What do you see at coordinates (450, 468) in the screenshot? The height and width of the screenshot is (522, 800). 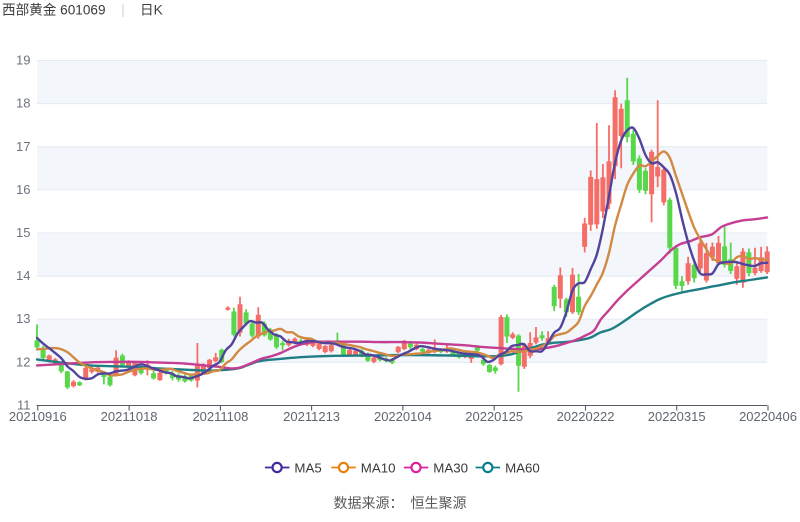 I see `svg-text: MA30` at bounding box center [450, 468].